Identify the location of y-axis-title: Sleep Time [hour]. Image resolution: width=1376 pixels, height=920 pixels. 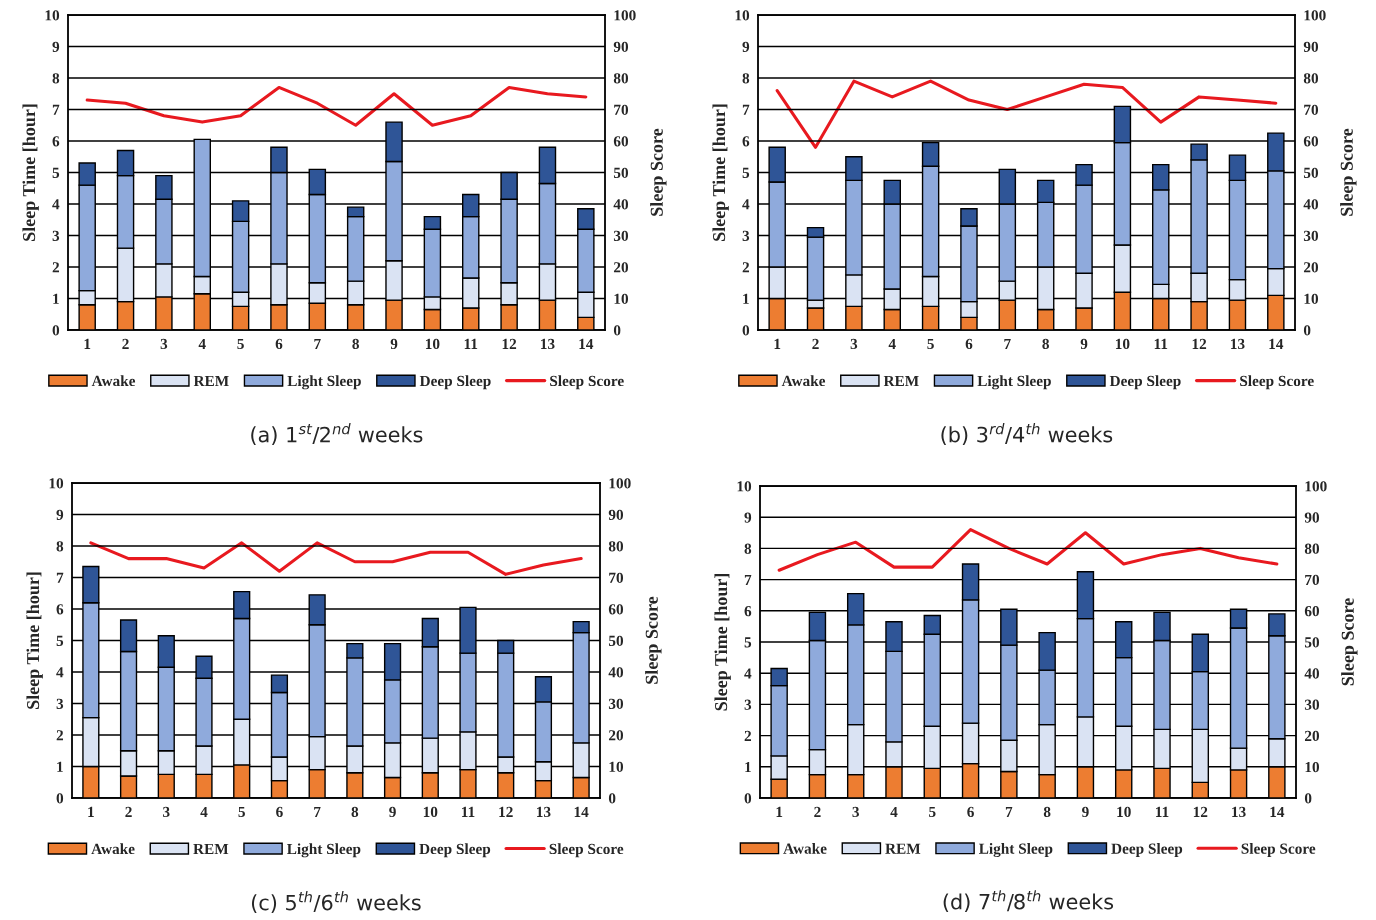
(722, 642).